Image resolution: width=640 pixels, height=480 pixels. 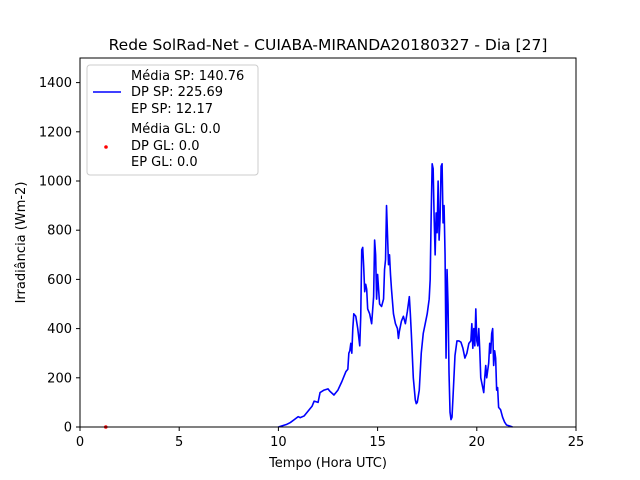 What do you see at coordinates (55, 132) in the screenshot?
I see `y-tick-label: 1200` at bounding box center [55, 132].